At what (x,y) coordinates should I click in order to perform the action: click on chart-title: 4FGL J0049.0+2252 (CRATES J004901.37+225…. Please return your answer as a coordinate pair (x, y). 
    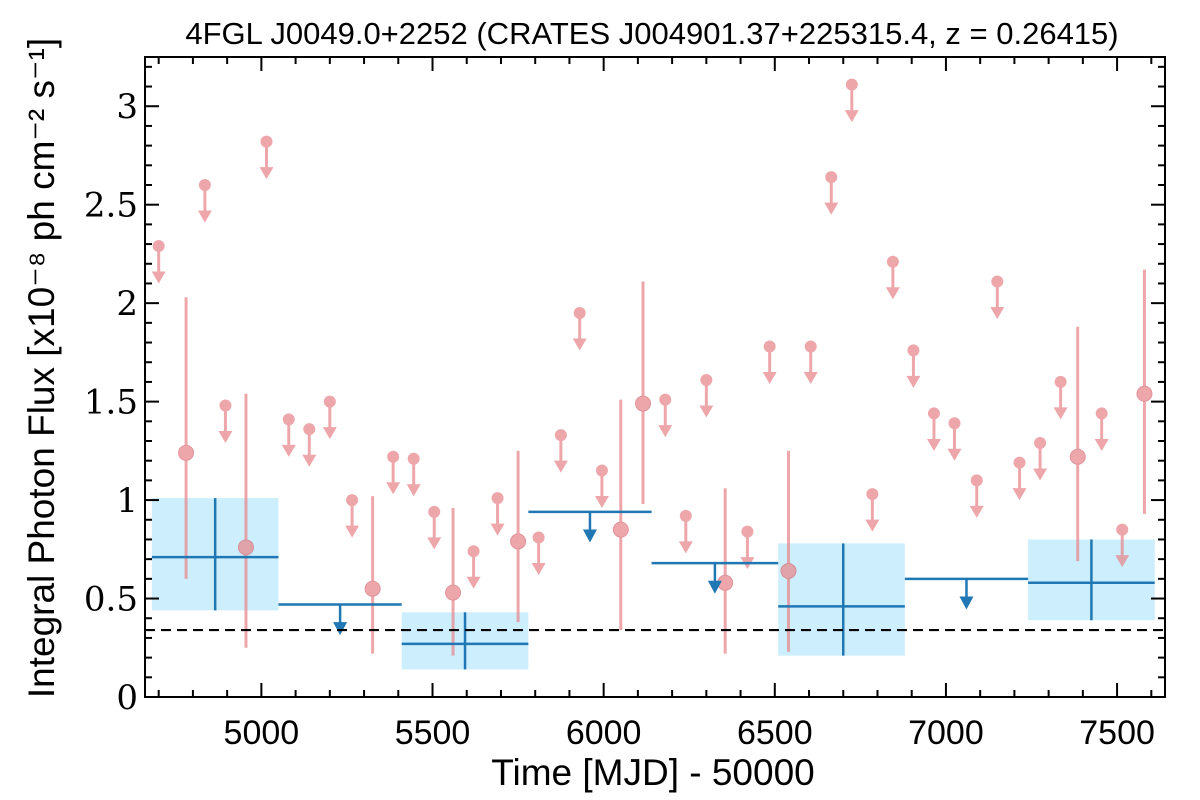
    Looking at the image, I should click on (651, 33).